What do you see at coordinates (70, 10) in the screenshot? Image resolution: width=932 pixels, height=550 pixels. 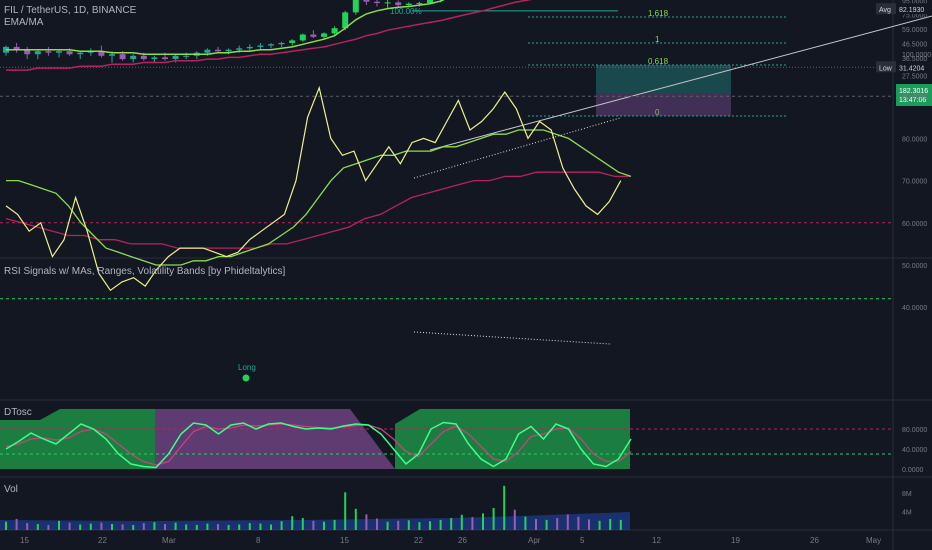 I see `symbol-title: FIL / TetherUS, 1D, BINANCE` at bounding box center [70, 10].